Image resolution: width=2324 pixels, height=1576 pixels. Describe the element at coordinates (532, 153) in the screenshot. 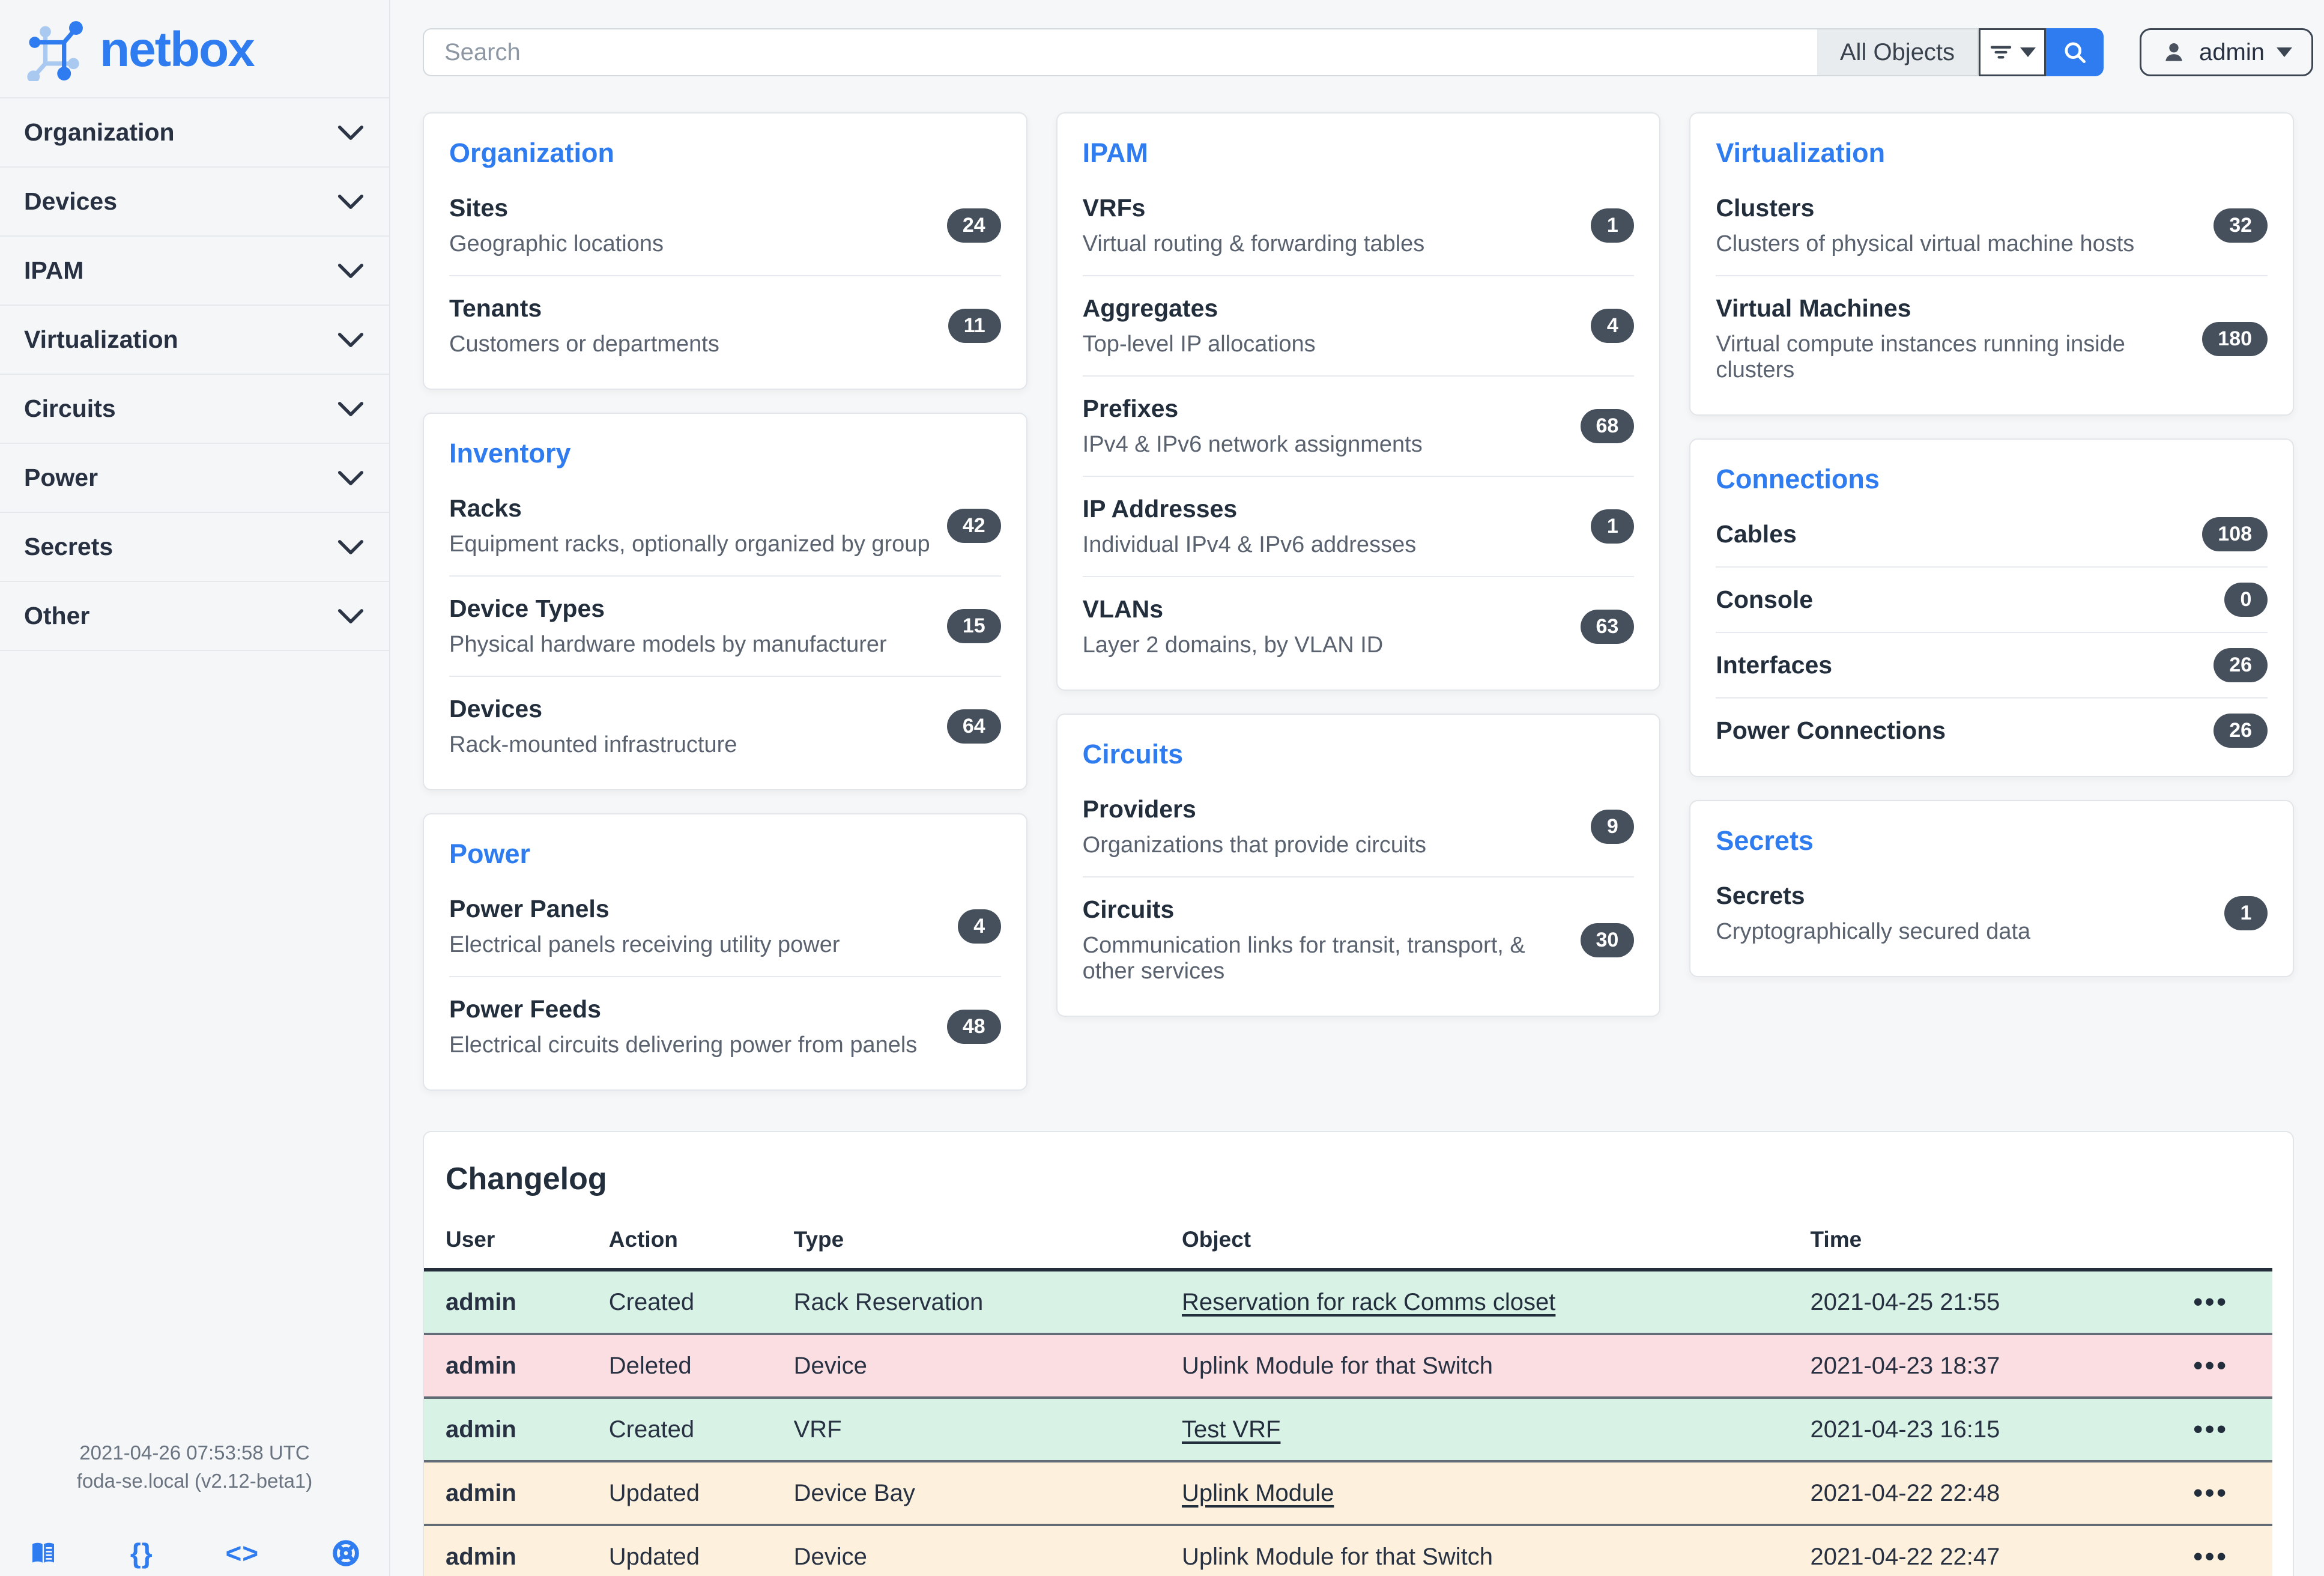

I see `card-title: Organization` at that location.